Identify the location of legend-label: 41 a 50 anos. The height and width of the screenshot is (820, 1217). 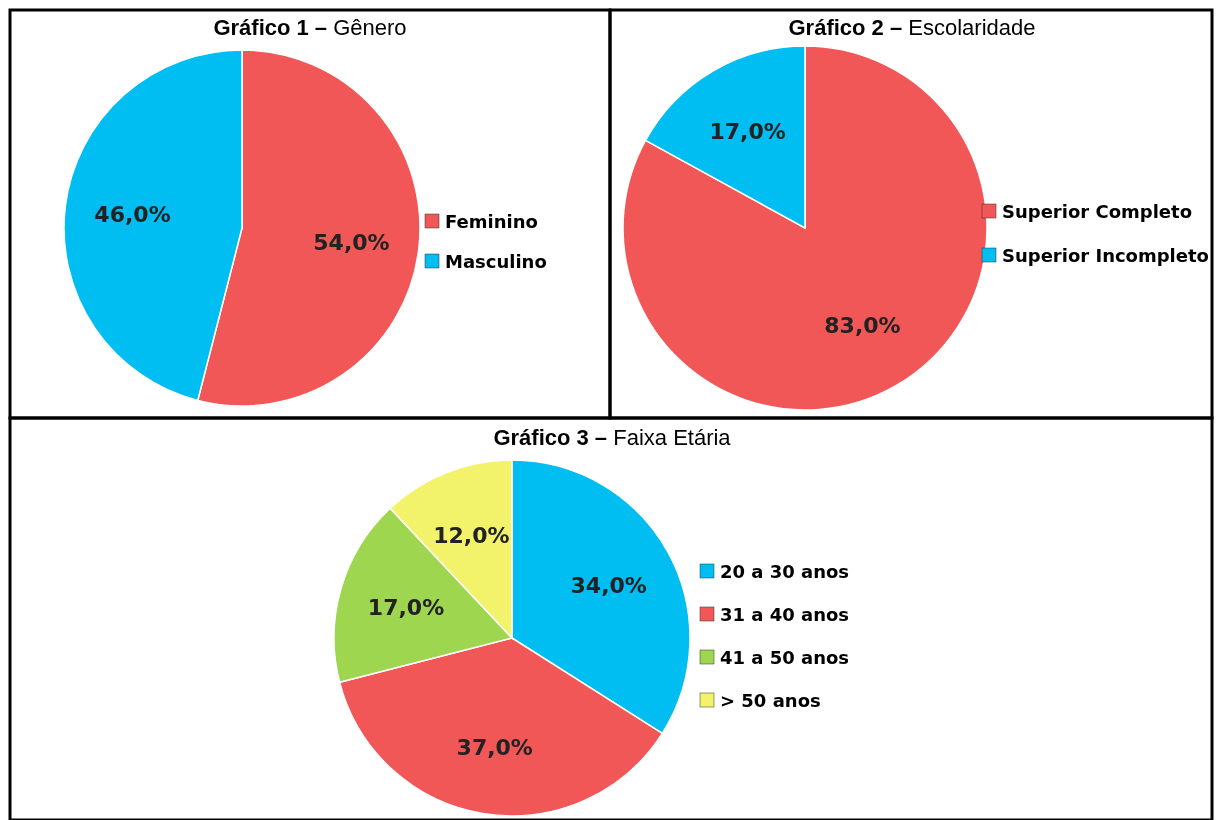
(785, 658).